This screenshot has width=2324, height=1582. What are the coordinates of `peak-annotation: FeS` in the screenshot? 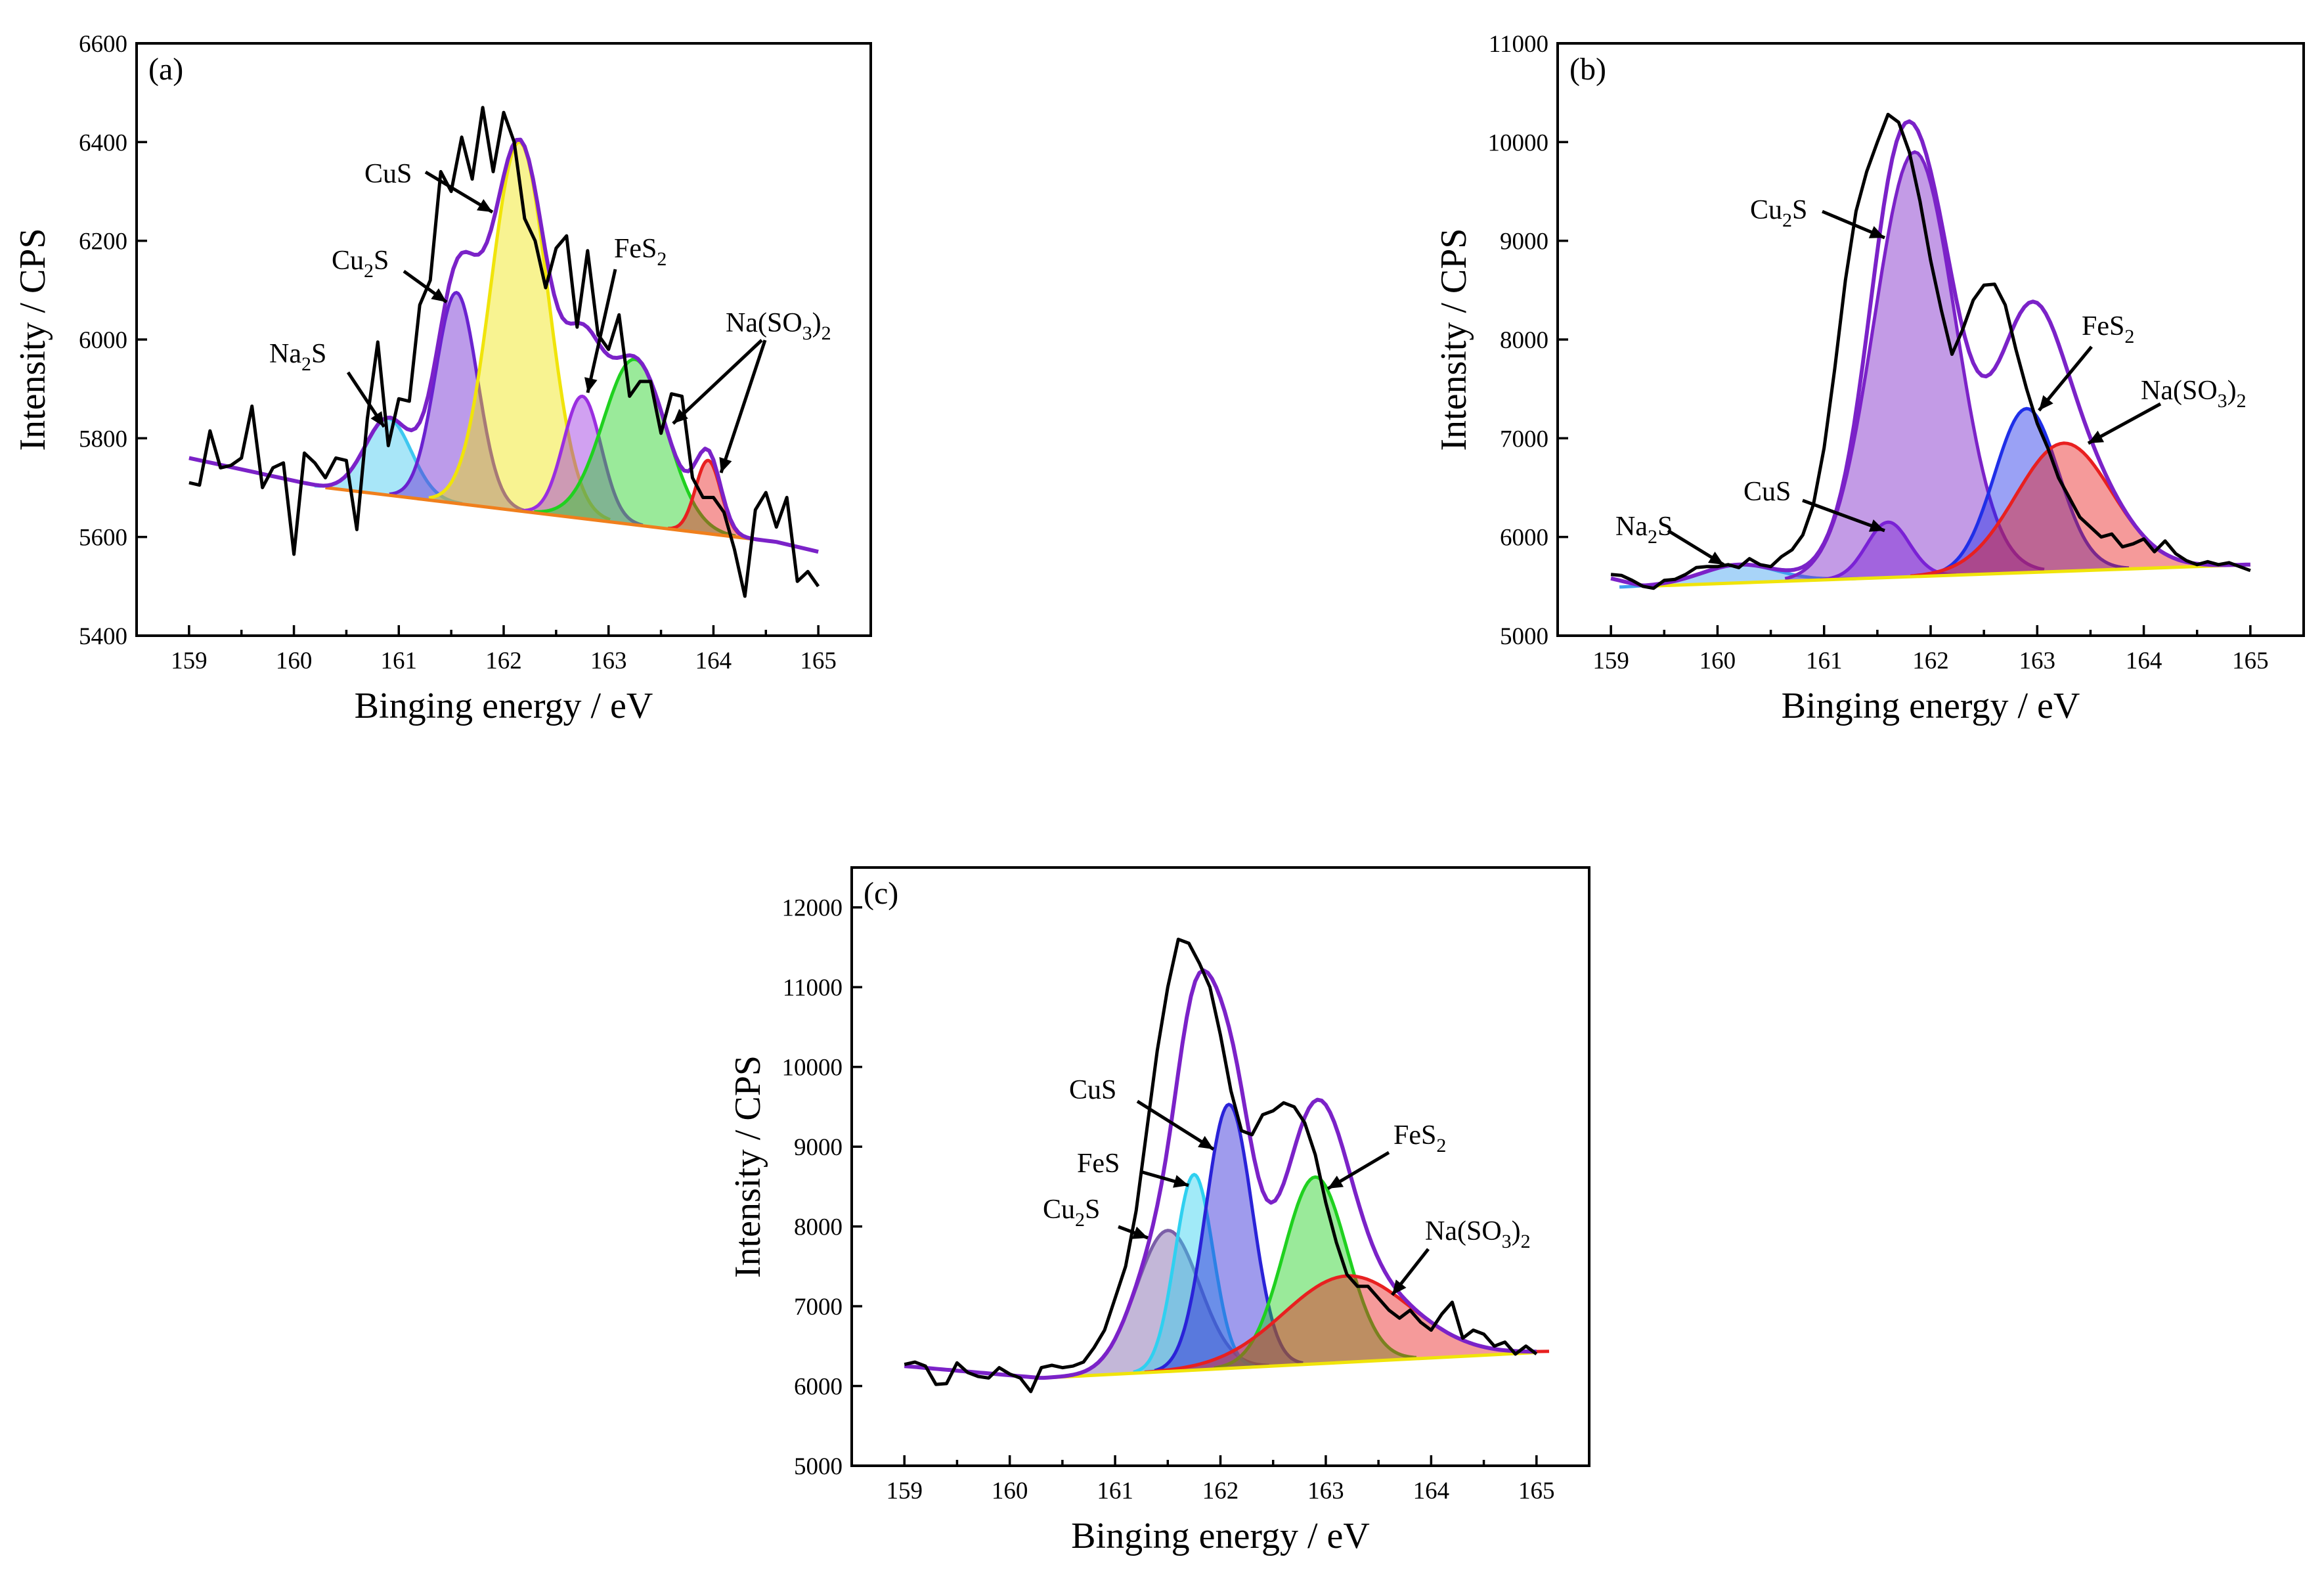 It's located at (1098, 1164).